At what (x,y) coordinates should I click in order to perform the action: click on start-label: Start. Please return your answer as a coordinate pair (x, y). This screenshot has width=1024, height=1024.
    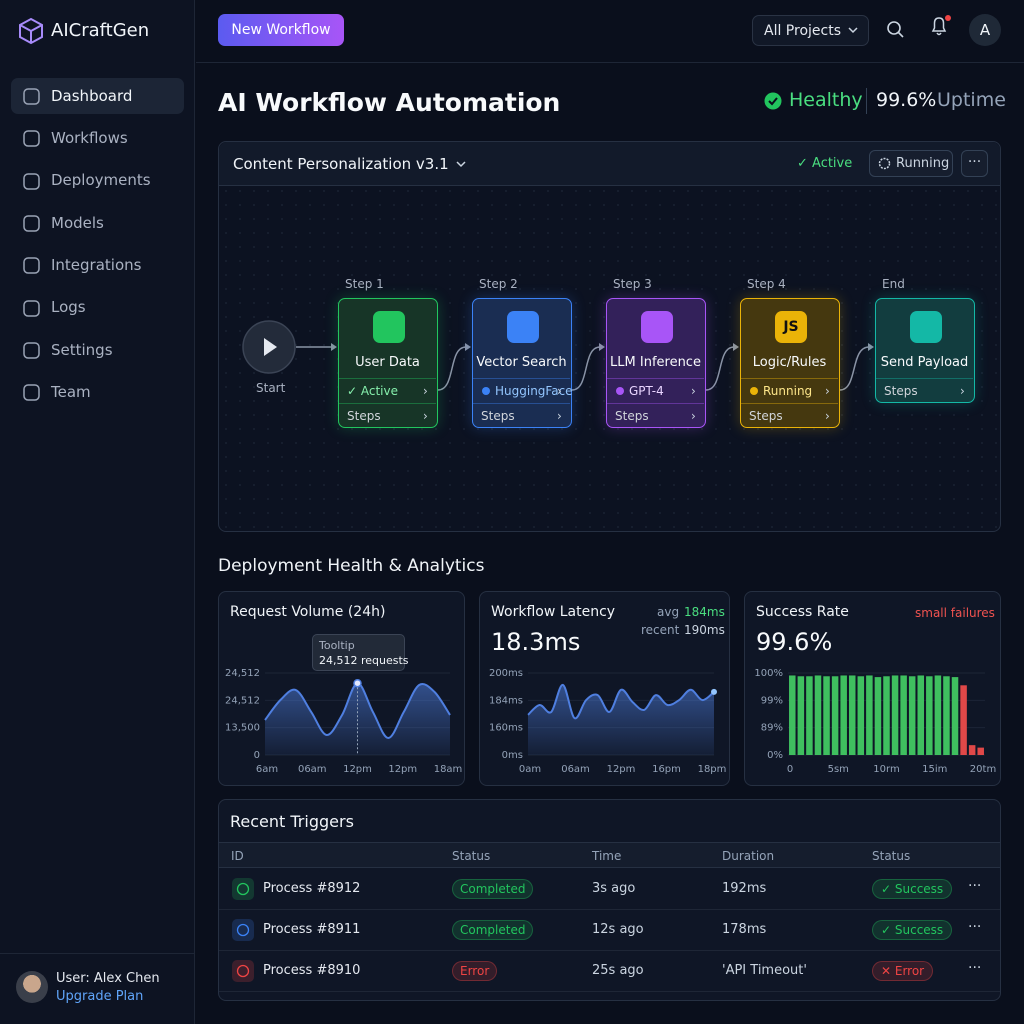
    Looking at the image, I should click on (271, 387).